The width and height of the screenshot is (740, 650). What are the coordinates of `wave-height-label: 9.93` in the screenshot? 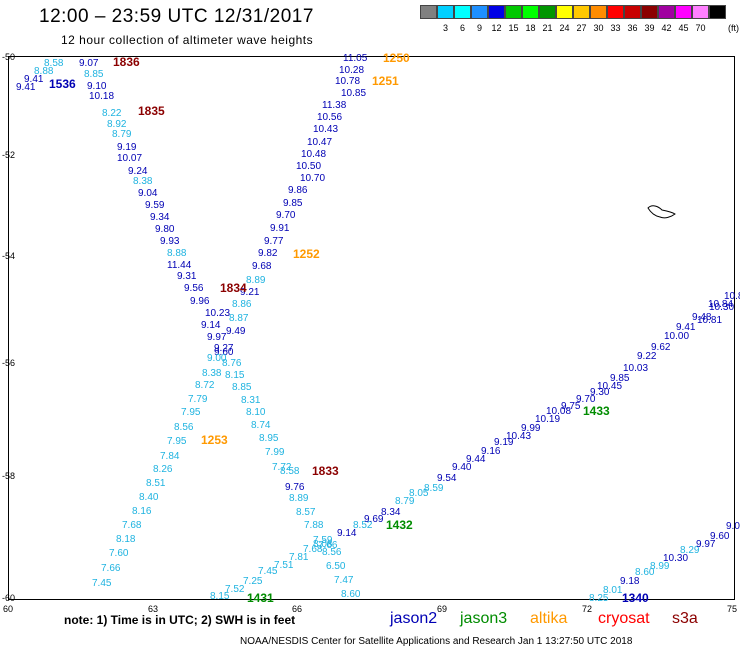 It's located at (170, 241).